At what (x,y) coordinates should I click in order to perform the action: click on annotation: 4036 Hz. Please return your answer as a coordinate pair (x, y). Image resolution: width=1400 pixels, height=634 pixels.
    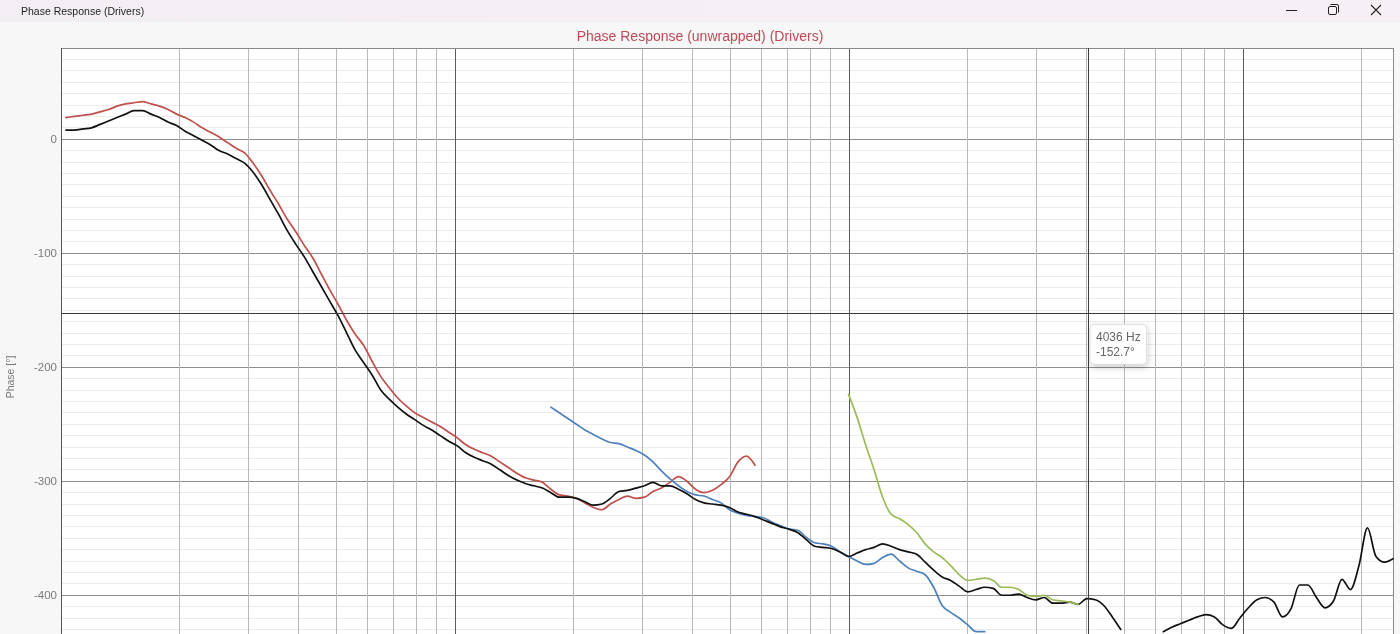
    Looking at the image, I should click on (1118, 337).